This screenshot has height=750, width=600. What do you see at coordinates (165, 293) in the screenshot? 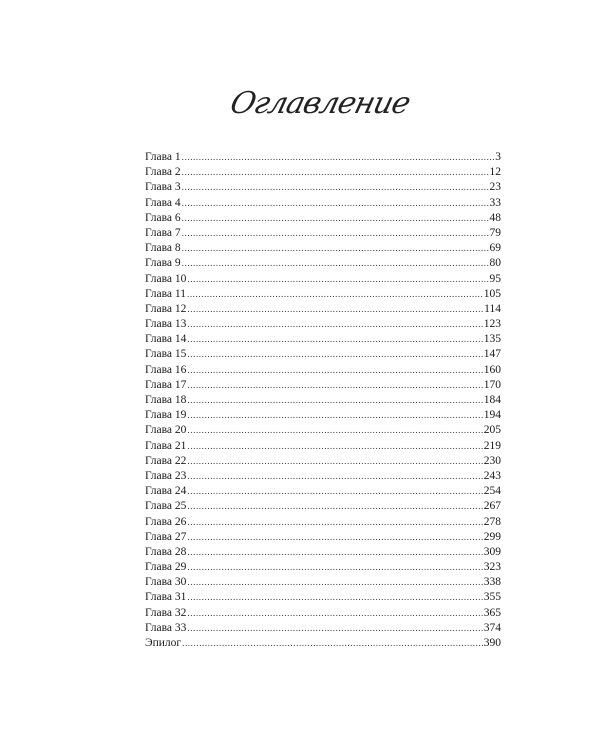
I see `toc-entry-label: Глава 11` at bounding box center [165, 293].